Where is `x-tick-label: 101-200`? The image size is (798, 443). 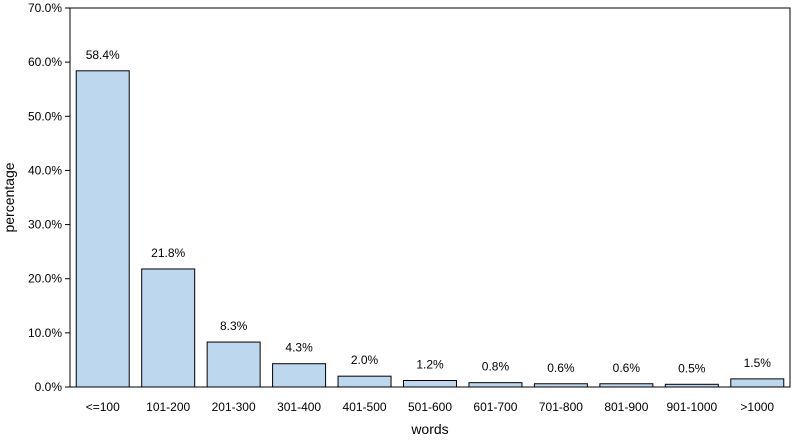
x-tick-label: 101-200 is located at coordinates (168, 407).